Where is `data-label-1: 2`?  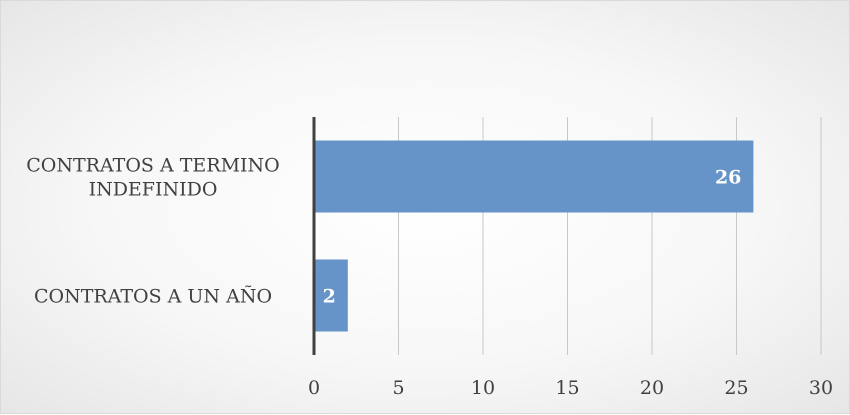
data-label-1: 2 is located at coordinates (329, 297).